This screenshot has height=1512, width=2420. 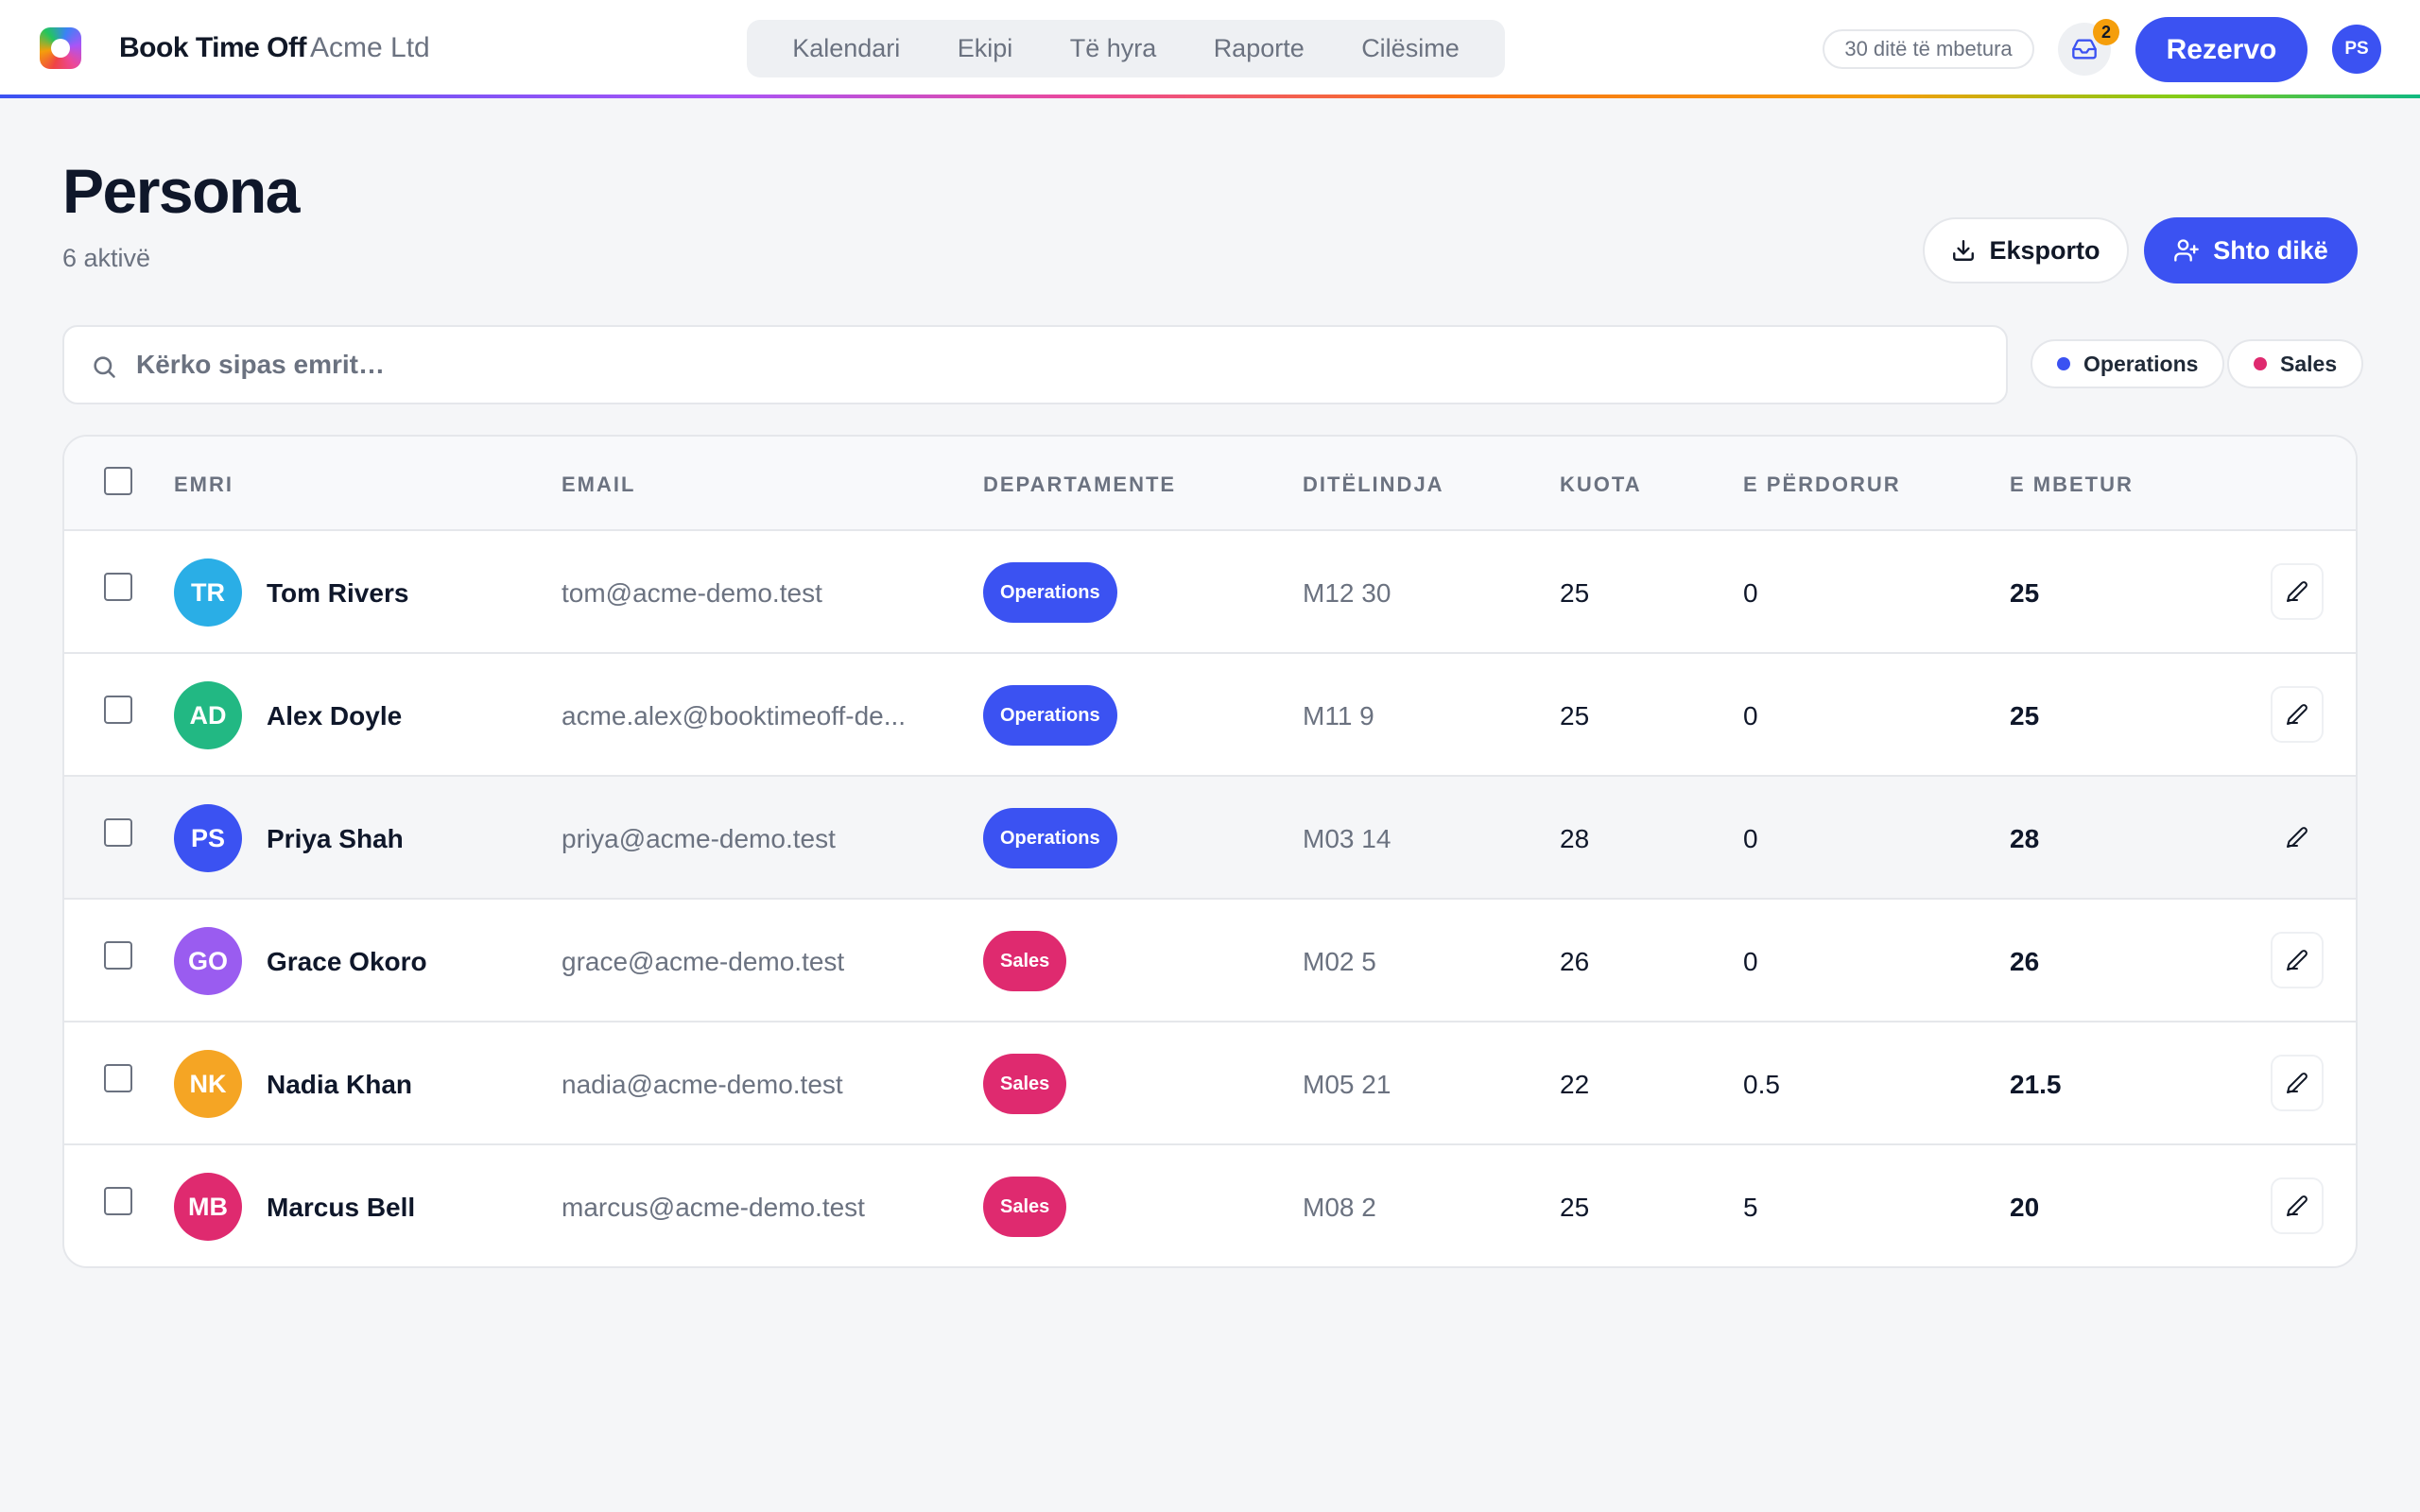 What do you see at coordinates (1373, 484) in the screenshot?
I see `column-birthday: DITËLINDJA` at bounding box center [1373, 484].